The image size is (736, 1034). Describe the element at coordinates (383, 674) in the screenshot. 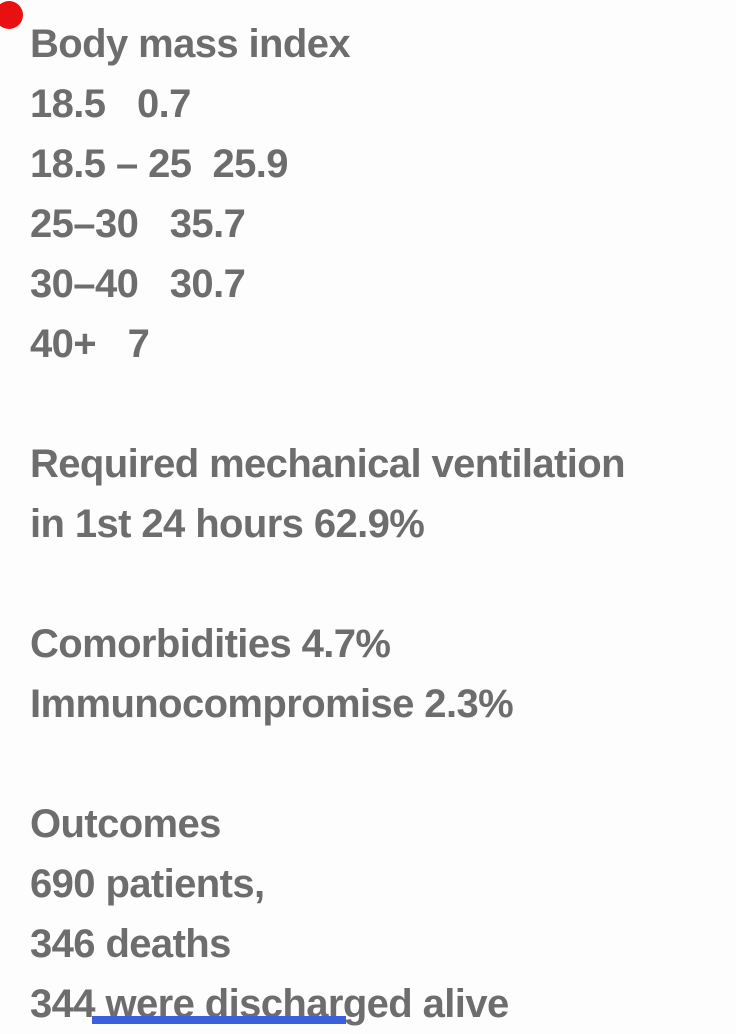

I see `section-comorbidities: Comorbidities 4.7% Immunocompromise 2.3%` at that location.